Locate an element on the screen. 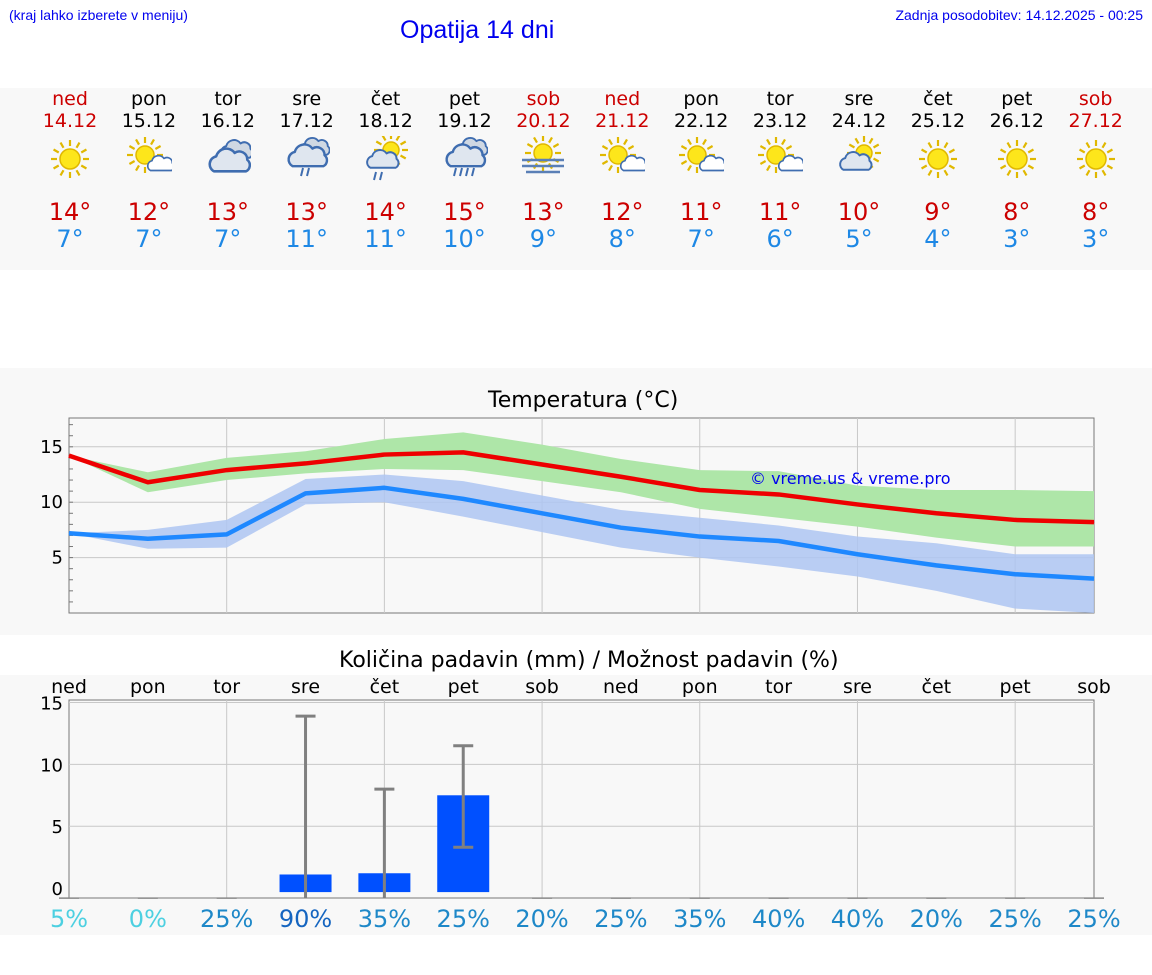 This screenshot has width=1152, height=975. min-temp: 6° is located at coordinates (780, 239).